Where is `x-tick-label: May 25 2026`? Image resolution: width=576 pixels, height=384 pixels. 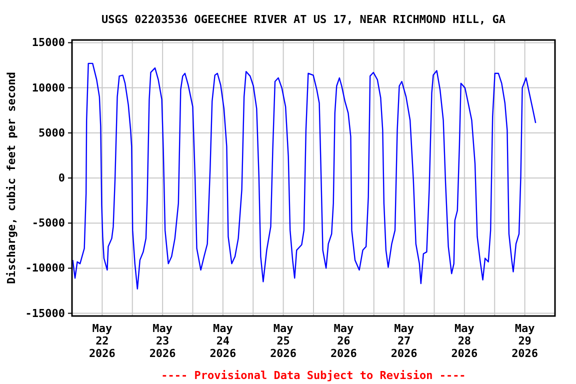 x-tick-label: May 25 2026 is located at coordinates (283, 341).